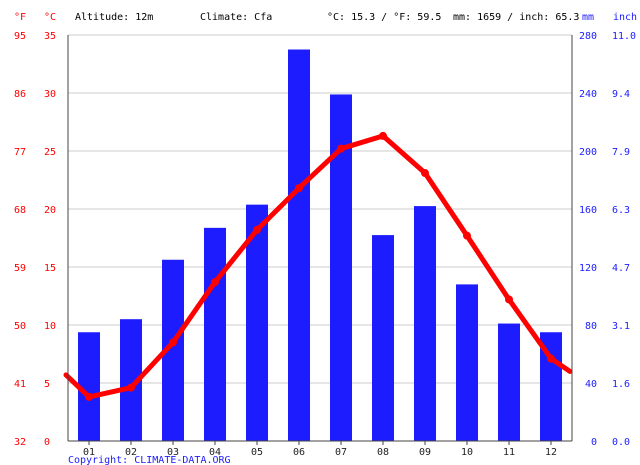 The width and height of the screenshot is (640, 465). What do you see at coordinates (50, 152) in the screenshot?
I see `celsius-tick-label: 25` at bounding box center [50, 152].